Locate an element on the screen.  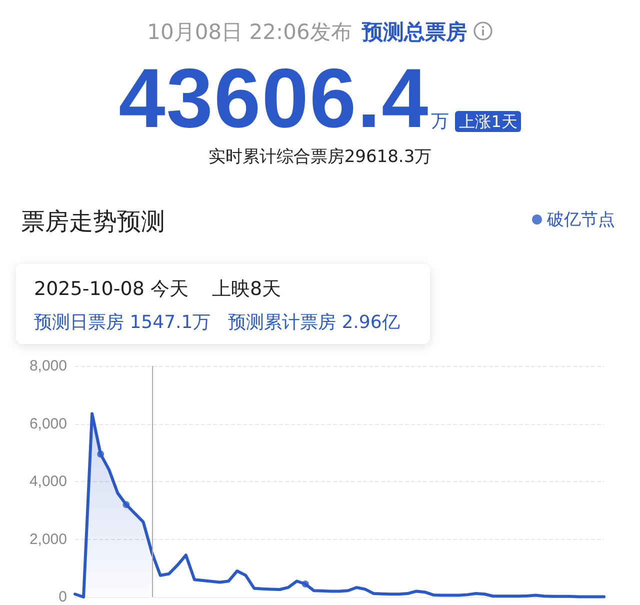
y-tick-label: 2,000 is located at coordinates (48, 539).